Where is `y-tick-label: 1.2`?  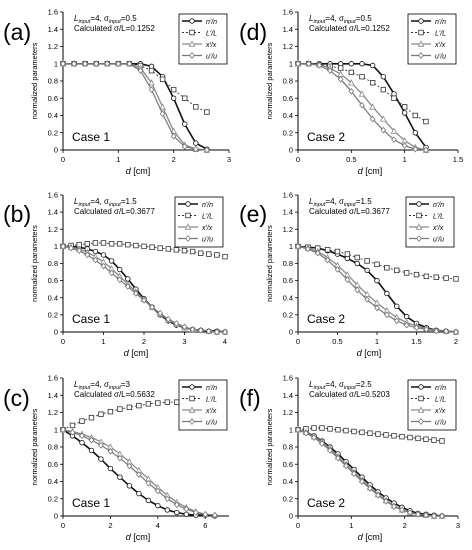 y-tick-label: 1.2 is located at coordinates (53, 229).